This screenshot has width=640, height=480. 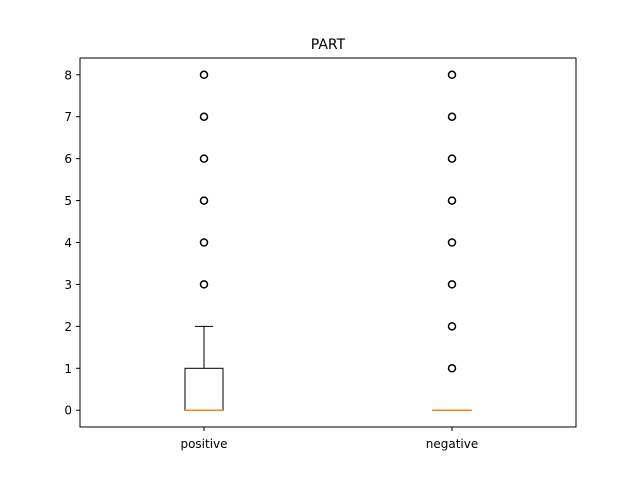 What do you see at coordinates (68, 243) in the screenshot?
I see `y-tick-label: 4` at bounding box center [68, 243].